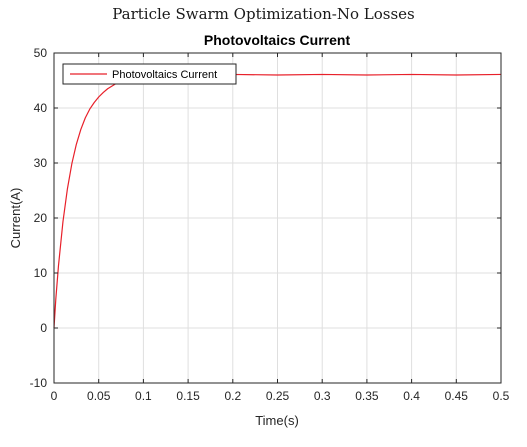 The width and height of the screenshot is (527, 447). What do you see at coordinates (278, 396) in the screenshot?
I see `x-tick-label: 0.25` at bounding box center [278, 396].